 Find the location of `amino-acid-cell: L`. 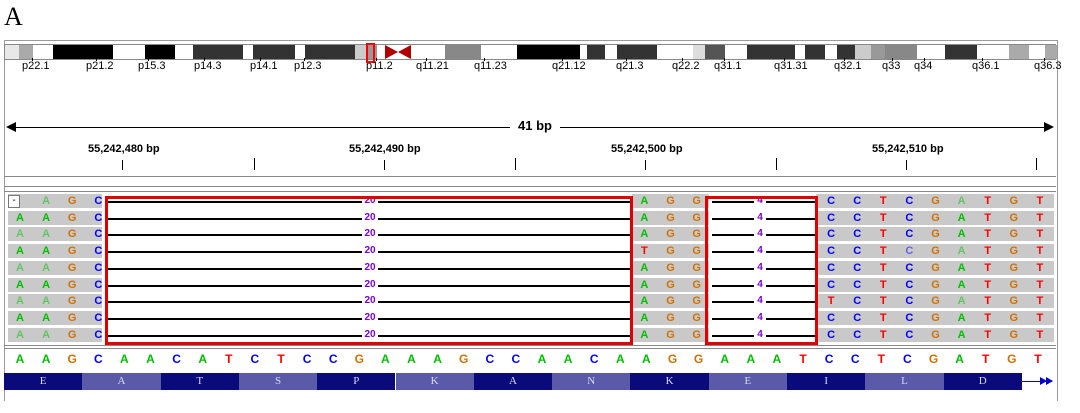

amino-acid-cell: L is located at coordinates (904, 381).